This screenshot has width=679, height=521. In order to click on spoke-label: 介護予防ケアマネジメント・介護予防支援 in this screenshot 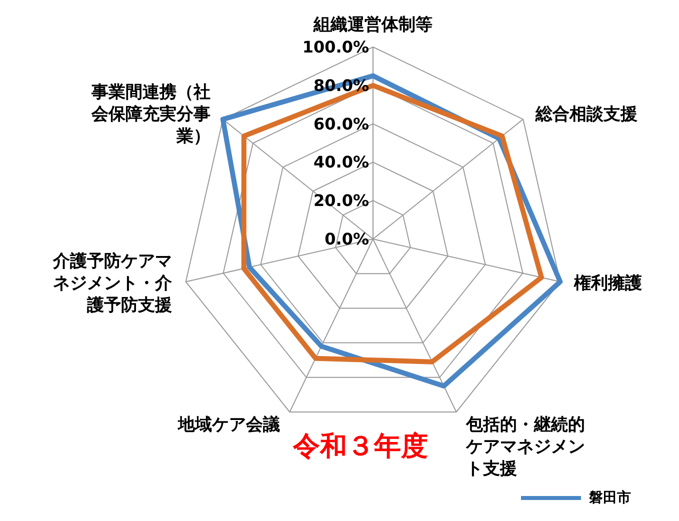, I will do `click(113, 284)`.